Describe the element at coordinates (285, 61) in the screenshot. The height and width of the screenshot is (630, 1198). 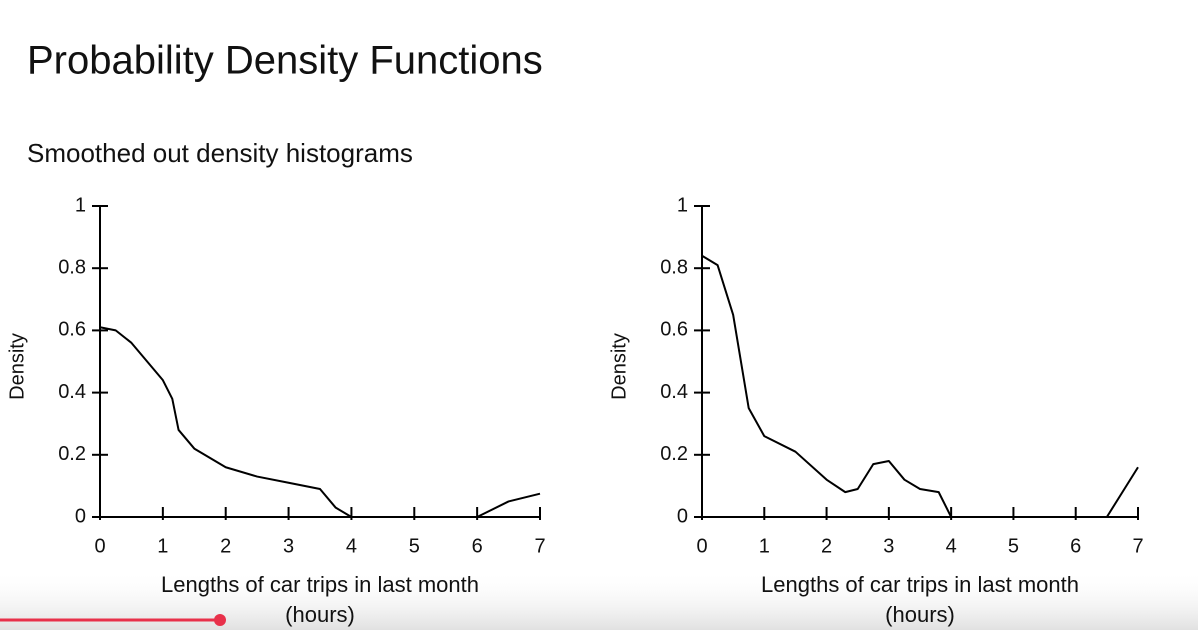
I see `slide-title: Probability Density Functions` at that location.